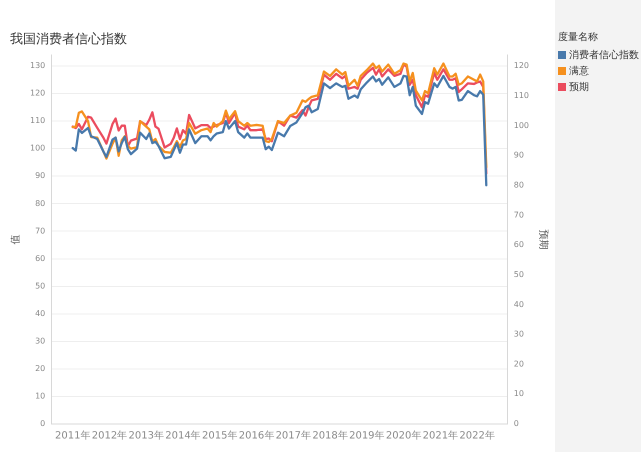 The image size is (641, 452). Describe the element at coordinates (519, 363) in the screenshot. I see `y2-tick-label: 20` at that location.